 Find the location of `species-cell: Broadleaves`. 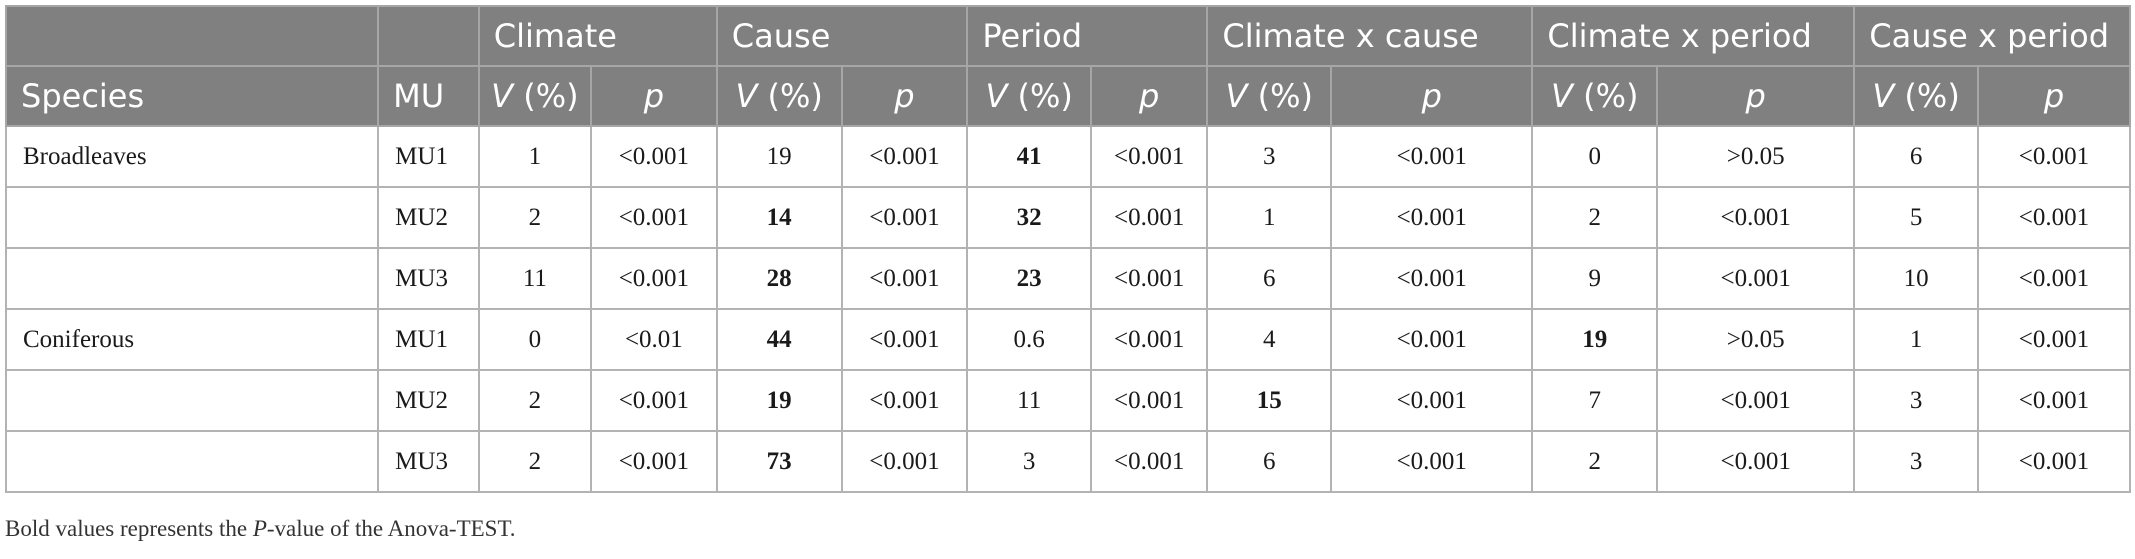

species-cell: Broadleaves is located at coordinates (192, 156).